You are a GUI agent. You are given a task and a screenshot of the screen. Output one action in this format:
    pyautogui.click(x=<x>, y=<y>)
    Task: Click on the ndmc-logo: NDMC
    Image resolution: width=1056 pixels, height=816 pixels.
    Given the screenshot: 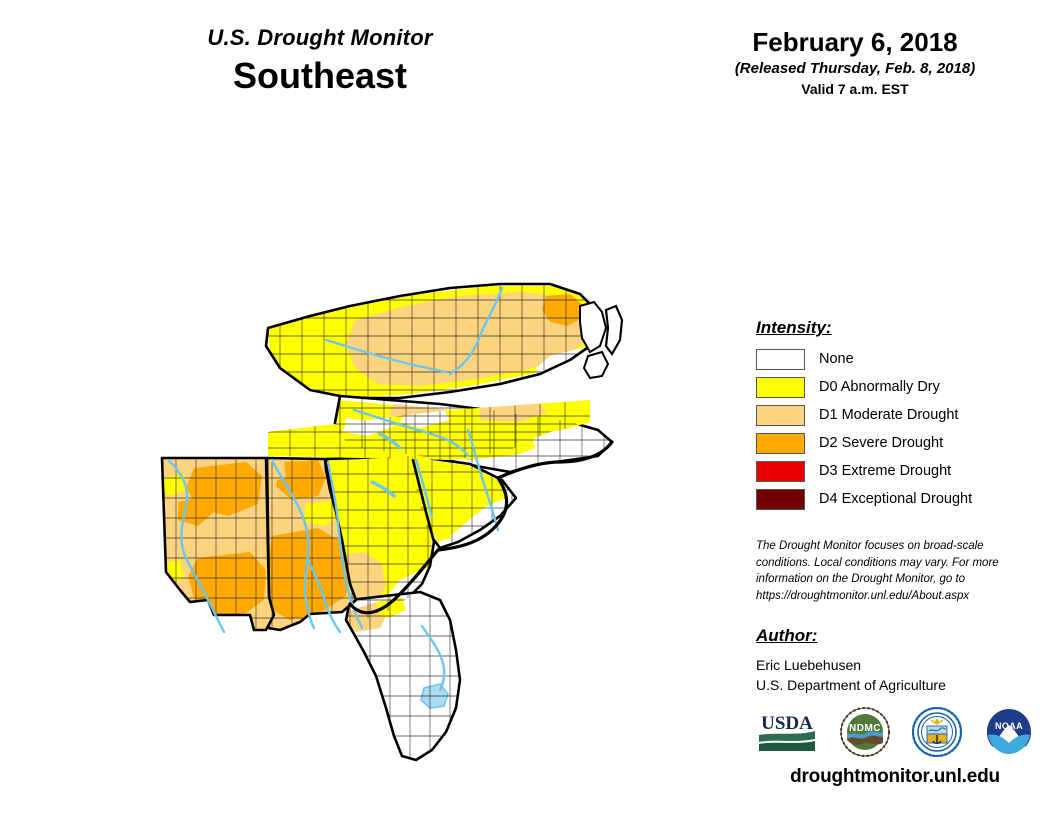 What is the action you would take?
    pyautogui.click(x=865, y=732)
    